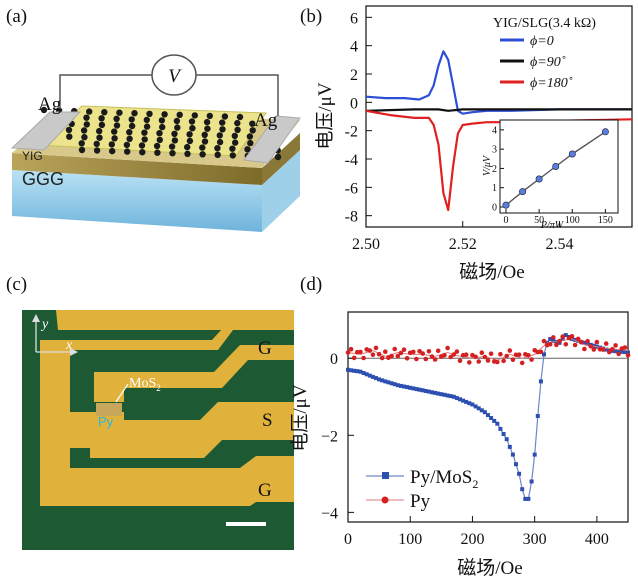 The height and width of the screenshot is (582, 638). Describe the element at coordinates (385, 475) in the screenshot. I see `legend-marker` at that location.